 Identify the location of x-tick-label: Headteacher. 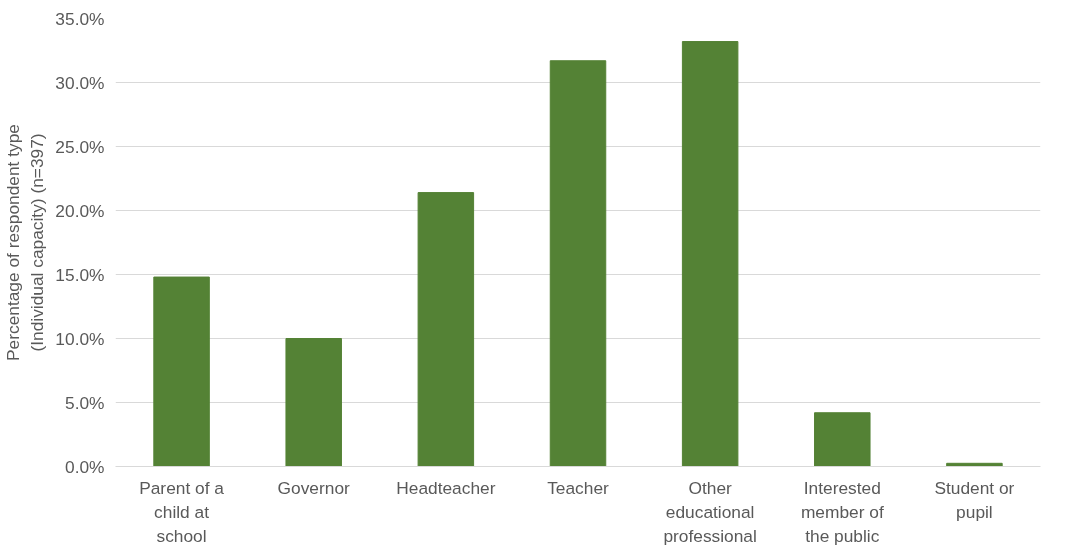
(446, 487).